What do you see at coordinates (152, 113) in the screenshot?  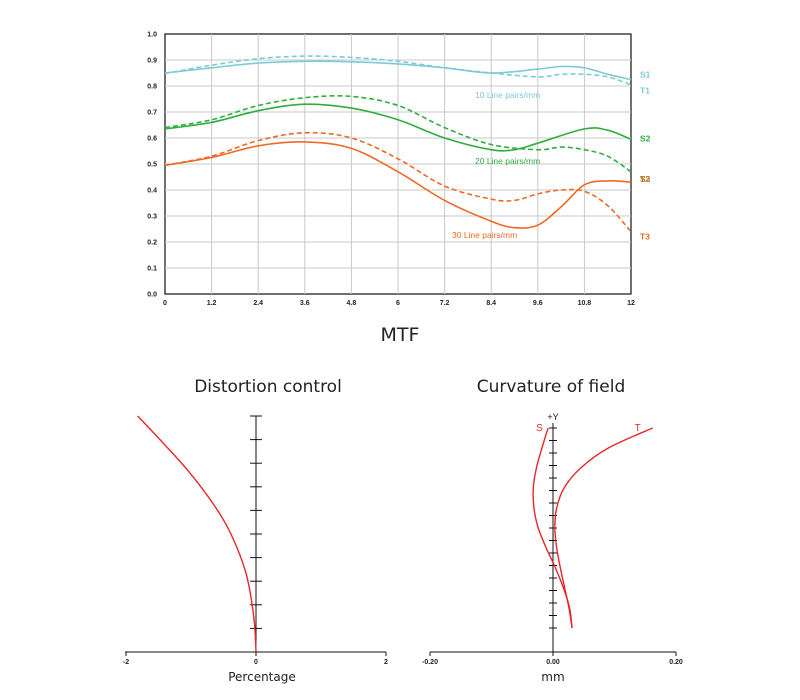 I see `mtf-y-tick-label: 0.7` at bounding box center [152, 113].